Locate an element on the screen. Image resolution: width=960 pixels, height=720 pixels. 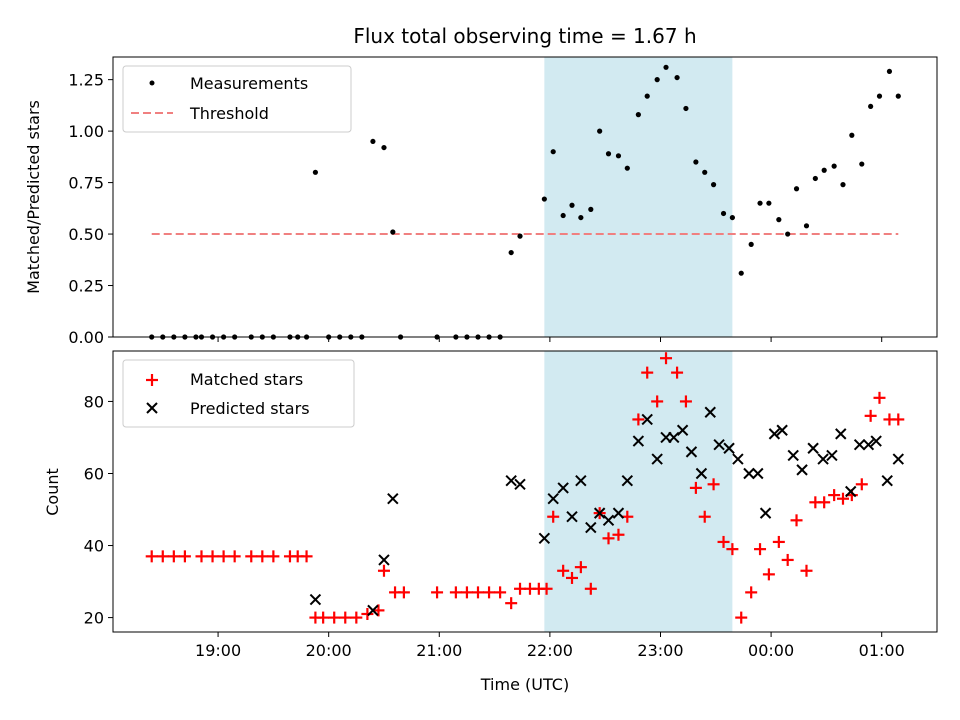
top-y-axis: 0.00 0.25 0.50 0.75 1.00 1.25 is located at coordinates (90, 209).